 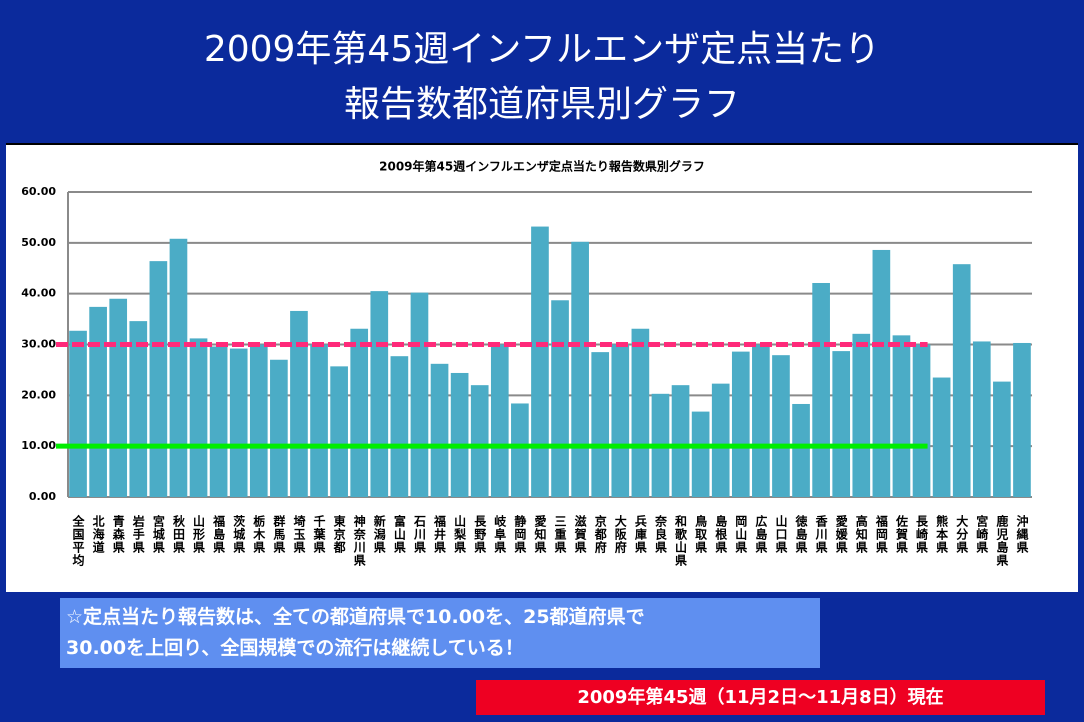 I want to click on x-tick-label: 北海道, so click(x=98, y=534).